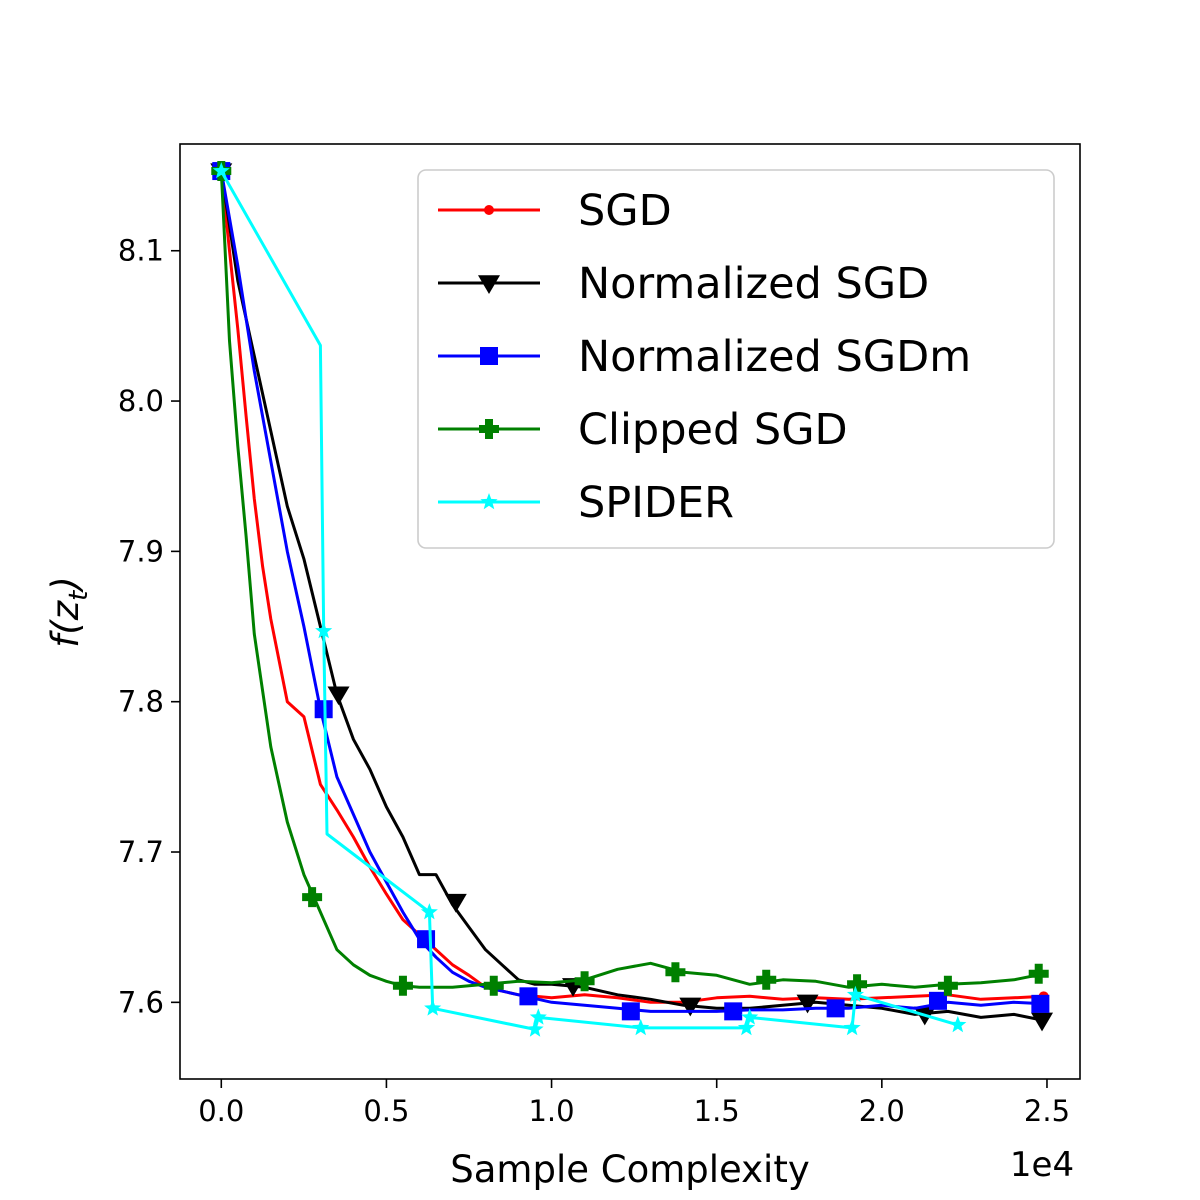 The width and height of the screenshot is (1200, 1200). Describe the element at coordinates (141, 401) in the screenshot. I see `y-tick-label: 8.0` at that location.